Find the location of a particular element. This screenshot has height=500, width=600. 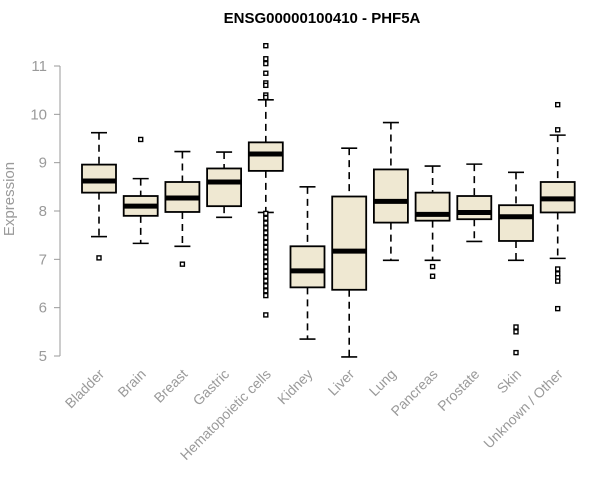

box-lung is located at coordinates (390, 191).